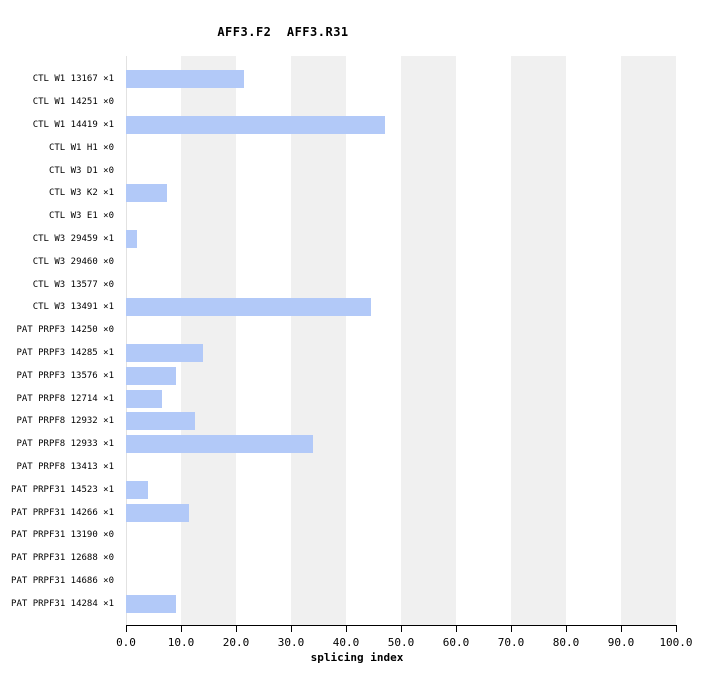 This screenshot has height=686, width=712. What do you see at coordinates (62, 580) in the screenshot?
I see `y-axis-label: PAT PRPF31 14686 ×0` at bounding box center [62, 580].